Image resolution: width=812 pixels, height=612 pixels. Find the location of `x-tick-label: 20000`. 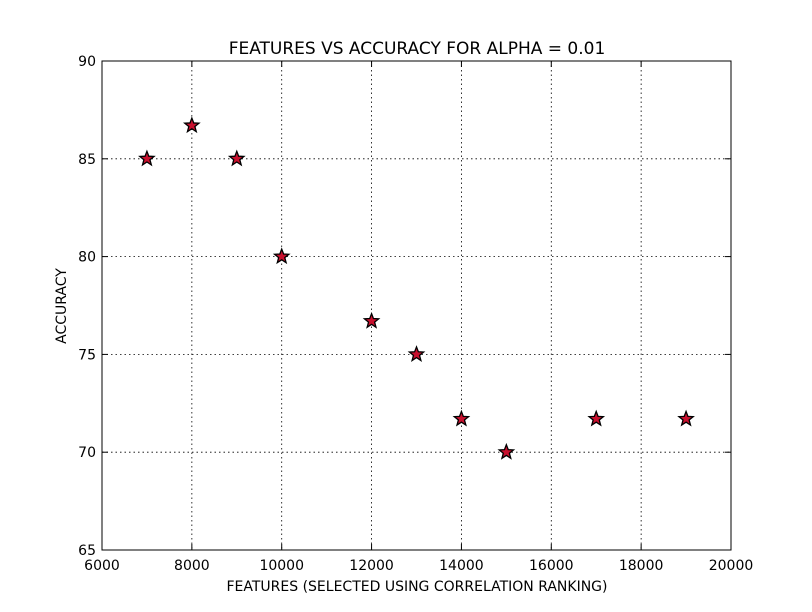

x-tick-label: 20000 is located at coordinates (731, 566).